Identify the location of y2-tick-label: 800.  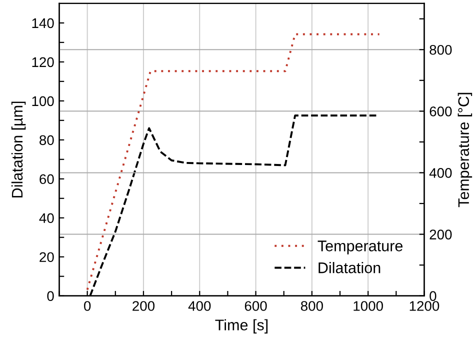
(441, 49).